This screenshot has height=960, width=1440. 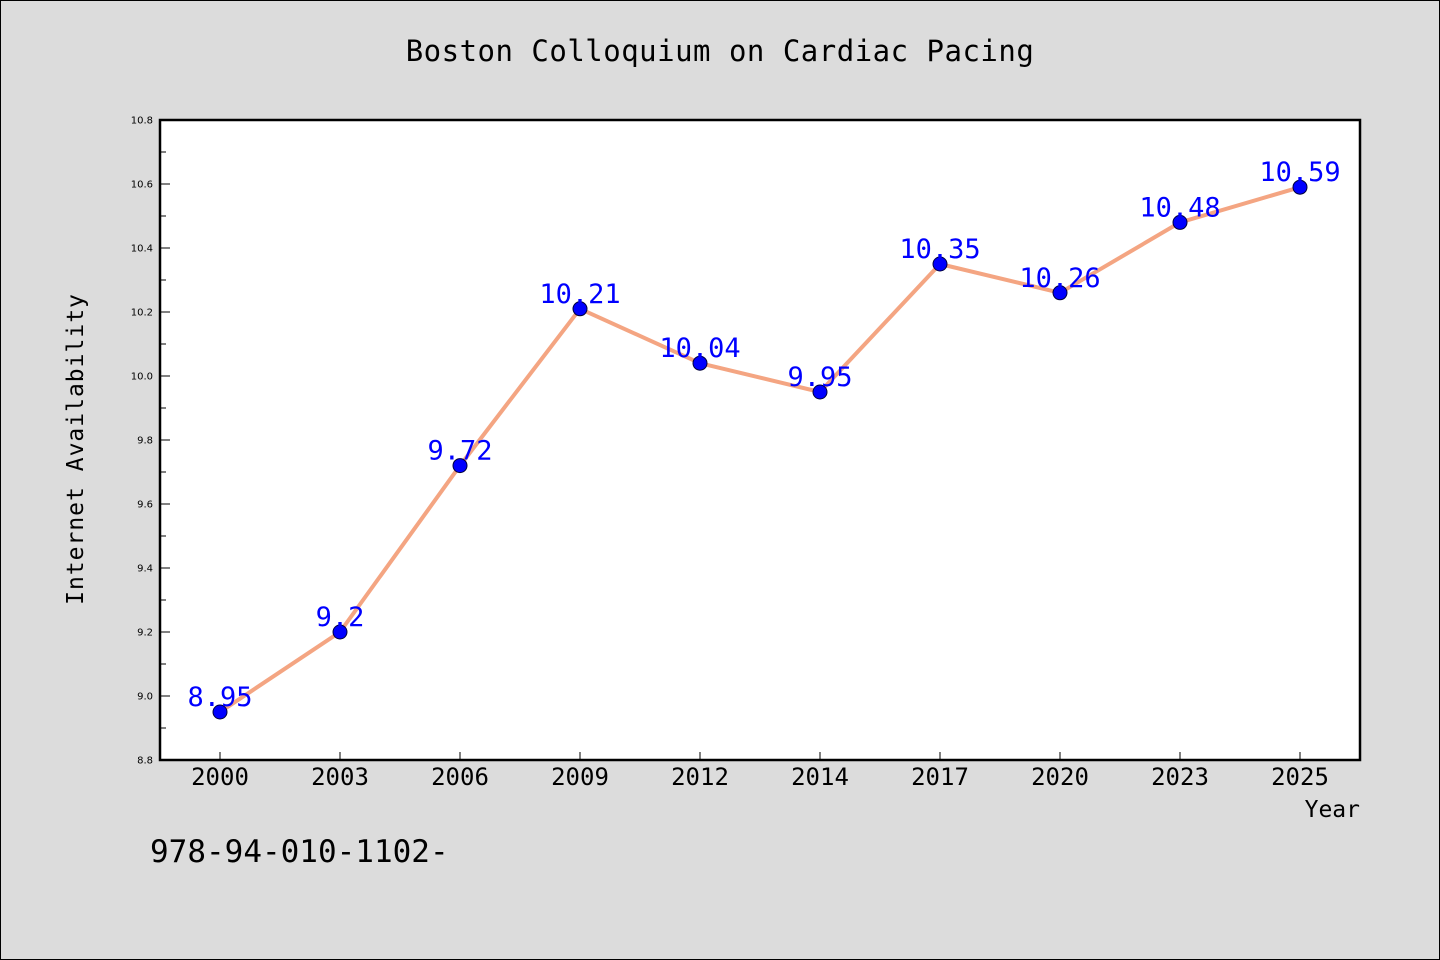 I want to click on y-tick-label: 9.8, so click(x=145, y=441).